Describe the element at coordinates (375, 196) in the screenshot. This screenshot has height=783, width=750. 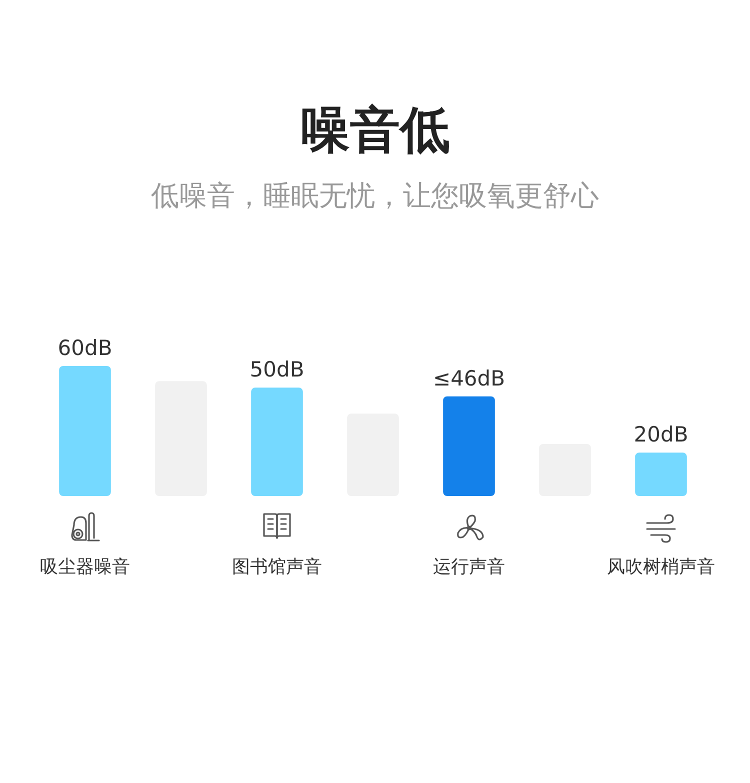
I see `chart-subtitle: 低噪音，睡眠无忧，让您吸氧更舒心` at that location.